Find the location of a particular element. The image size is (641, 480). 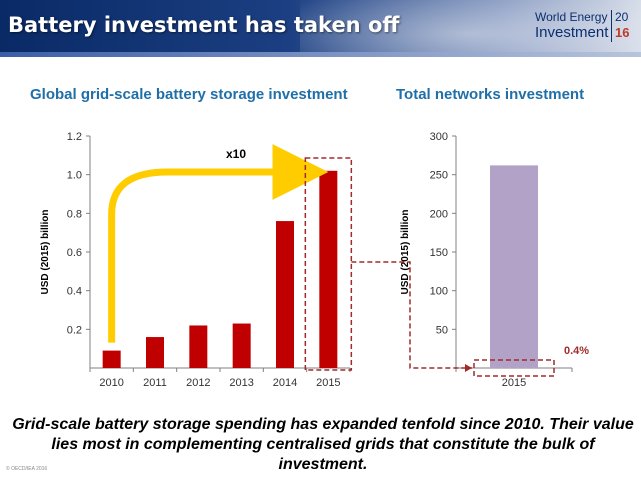

logo-year-divider is located at coordinates (620, 26).